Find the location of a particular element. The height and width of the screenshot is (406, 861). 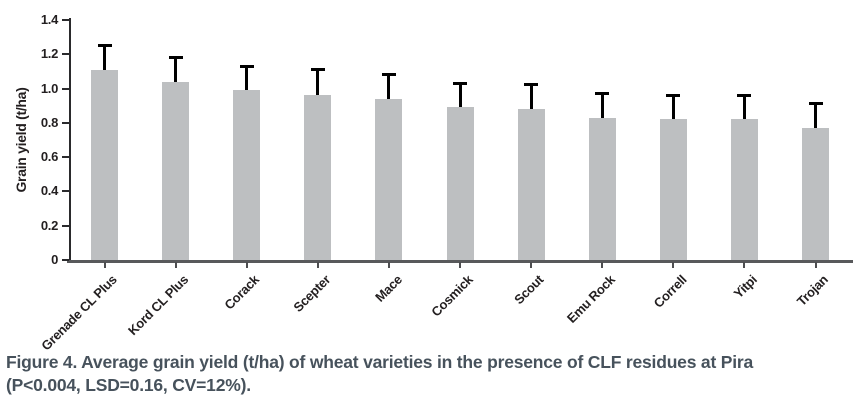

bar-trojan is located at coordinates (815, 194).